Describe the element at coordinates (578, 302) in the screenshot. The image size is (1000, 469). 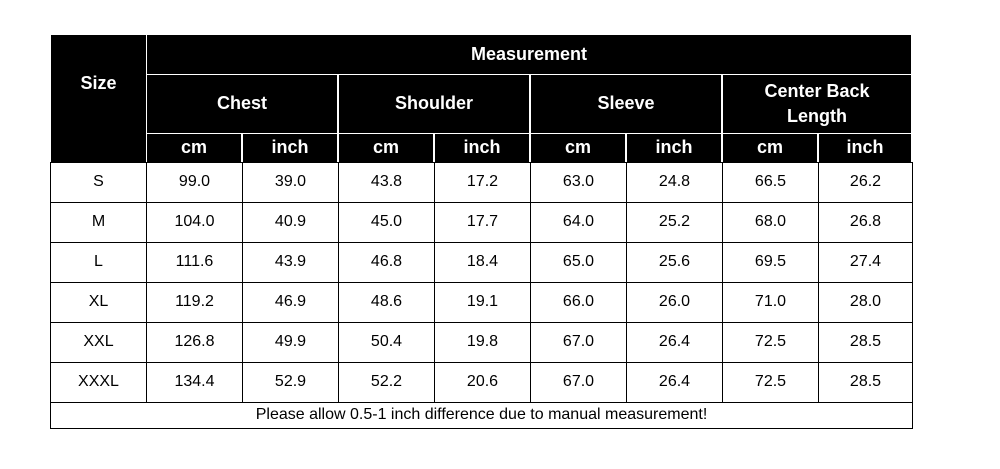
I see `value-cell: 66.0` at that location.